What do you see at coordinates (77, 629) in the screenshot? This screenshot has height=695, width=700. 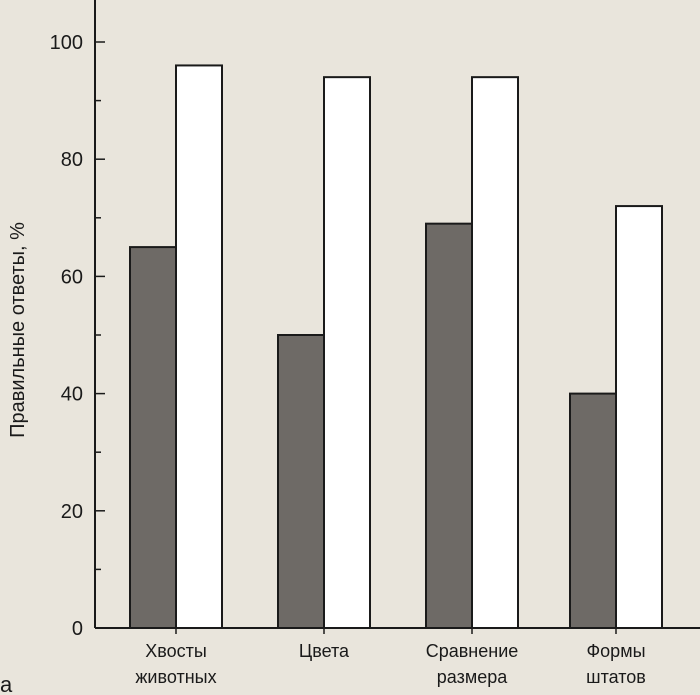 I see `y-tick-label: 0` at bounding box center [77, 629].